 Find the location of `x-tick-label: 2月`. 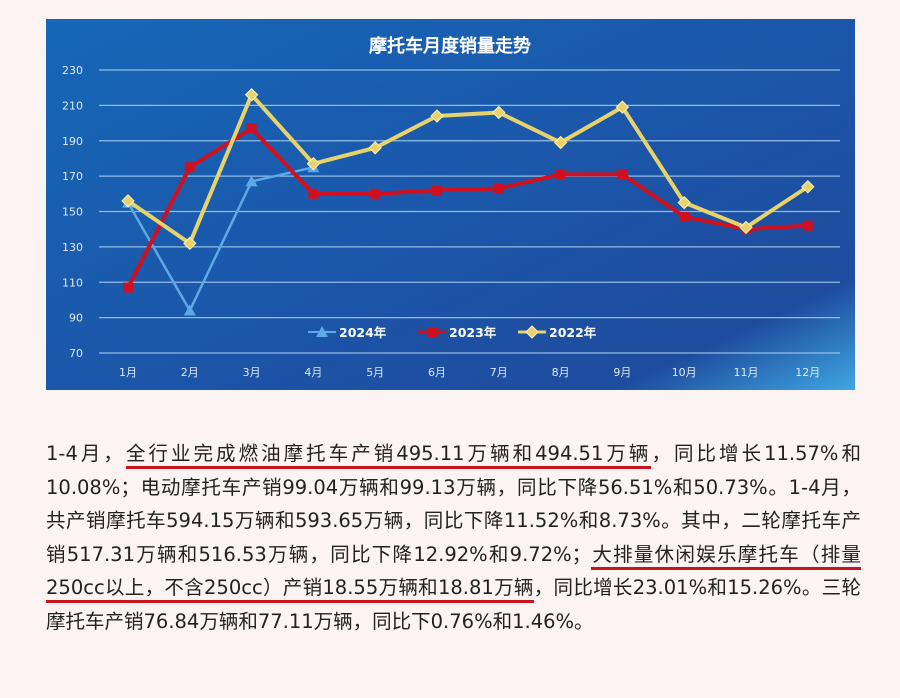

x-tick-label: 2月 is located at coordinates (190, 372).